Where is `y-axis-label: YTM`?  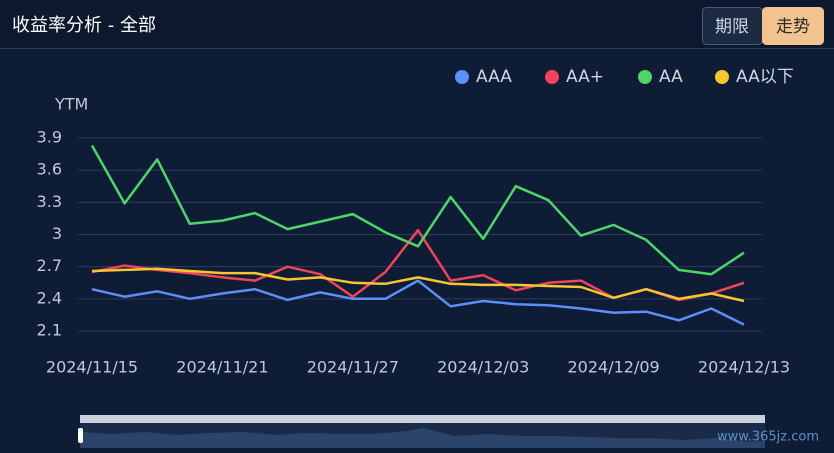
y-axis-label: YTM is located at coordinates (71, 104).